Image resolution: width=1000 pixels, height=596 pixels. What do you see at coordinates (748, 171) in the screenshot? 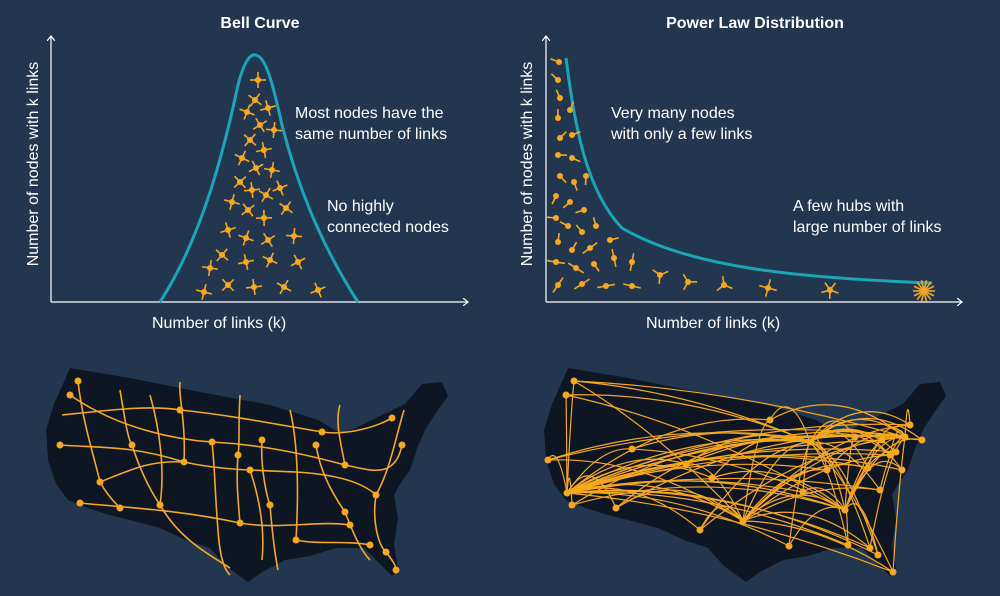
I see `power-law-curve` at bounding box center [748, 171].